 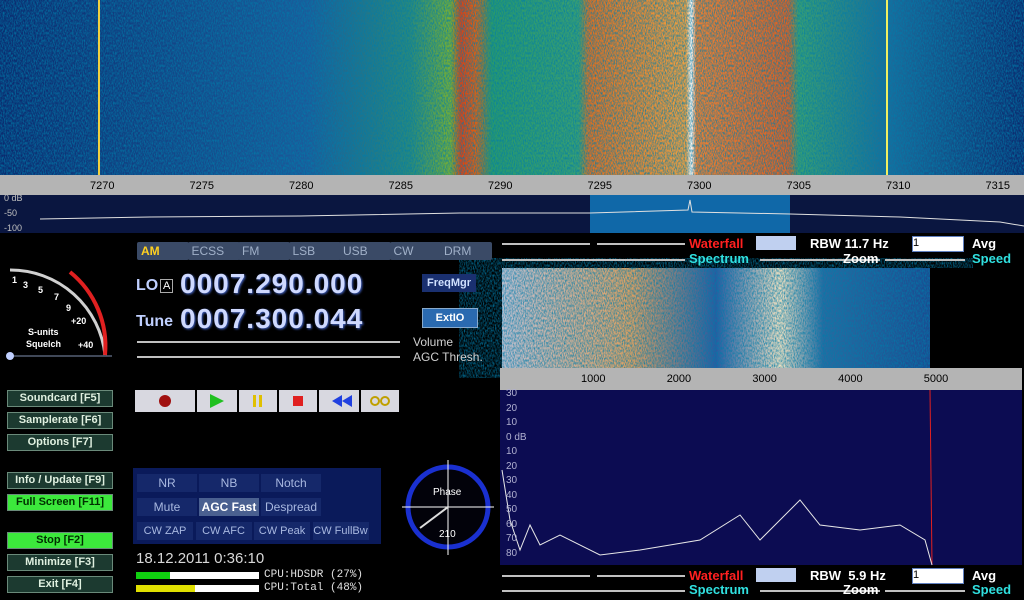 I want to click on rf-tick-label: 7305, so click(x=798, y=186).